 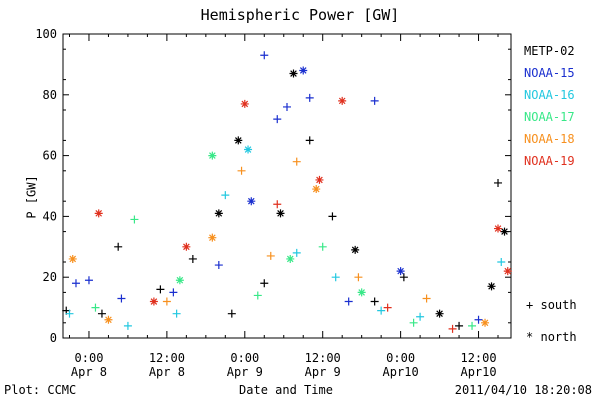 What do you see at coordinates (530, 337) in the screenshot?
I see `star-marker-icon: *` at bounding box center [530, 337].